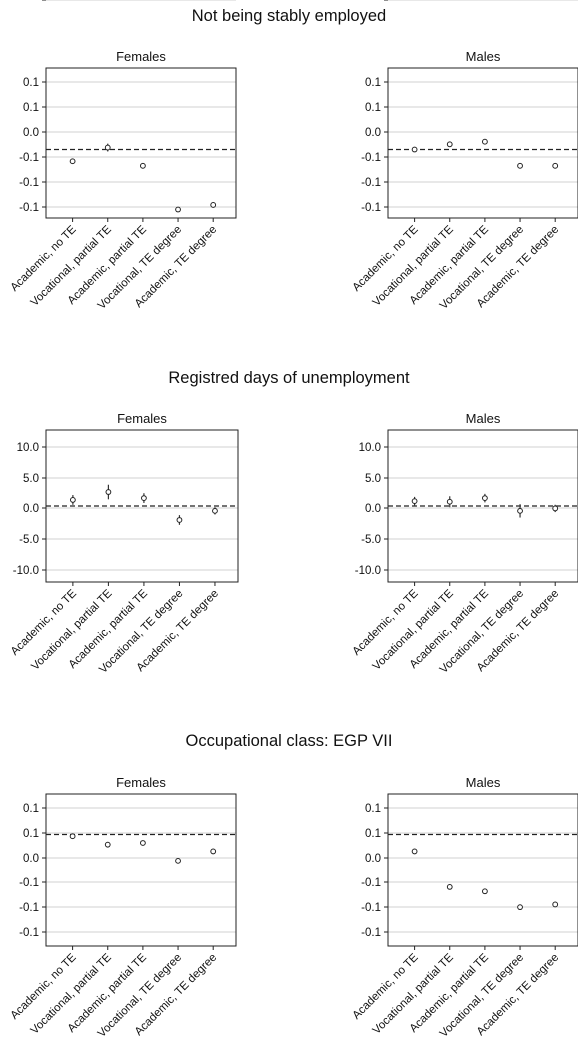 This screenshot has height=1042, width=578. I want to click on section-title-egp-vii: Occupational class: EGP VII, so click(289, 741).